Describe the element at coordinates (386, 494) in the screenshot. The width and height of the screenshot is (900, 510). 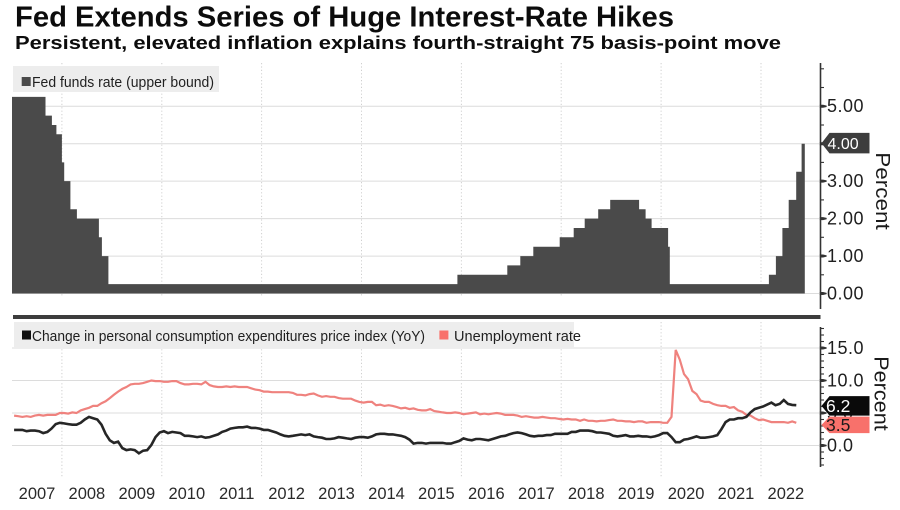
I see `svg-text: 2014` at that location.